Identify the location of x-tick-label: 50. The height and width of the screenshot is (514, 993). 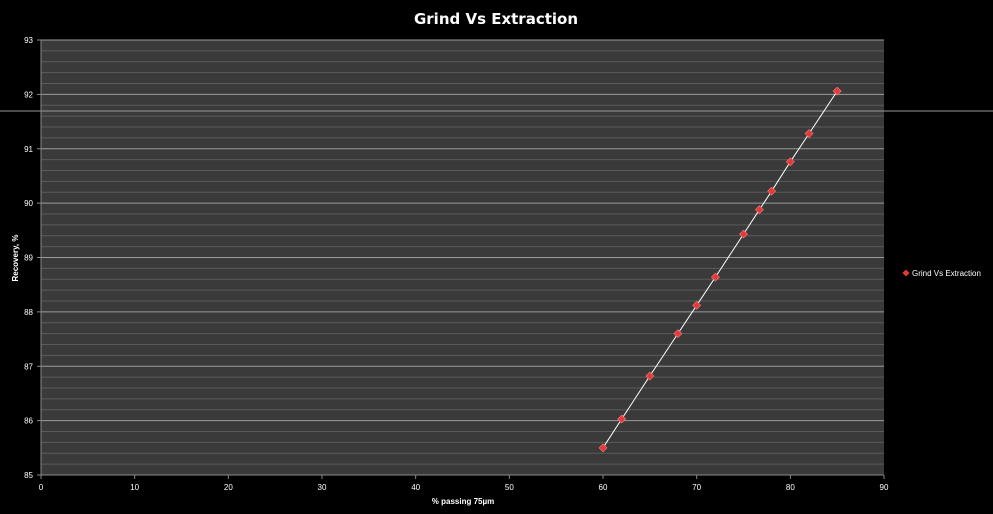
(509, 487).